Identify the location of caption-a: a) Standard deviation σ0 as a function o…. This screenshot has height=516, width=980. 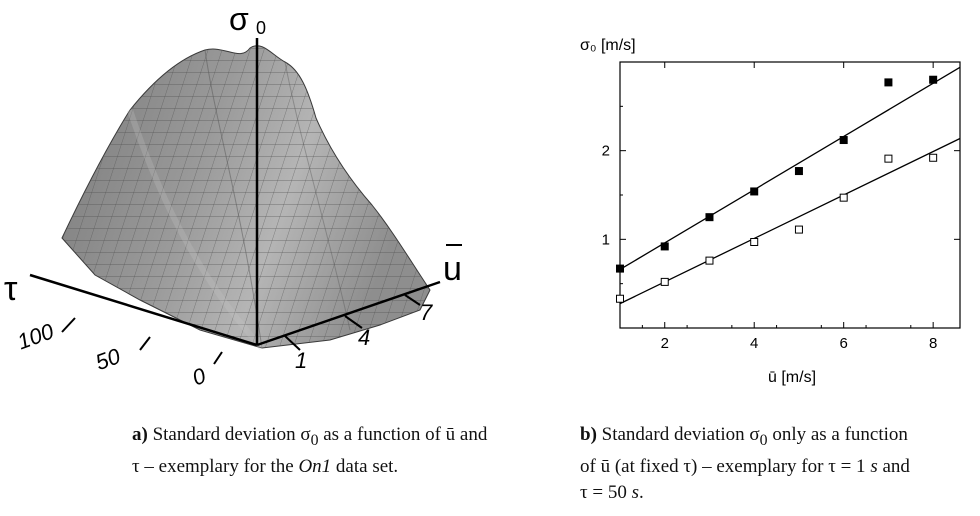
(312, 451).